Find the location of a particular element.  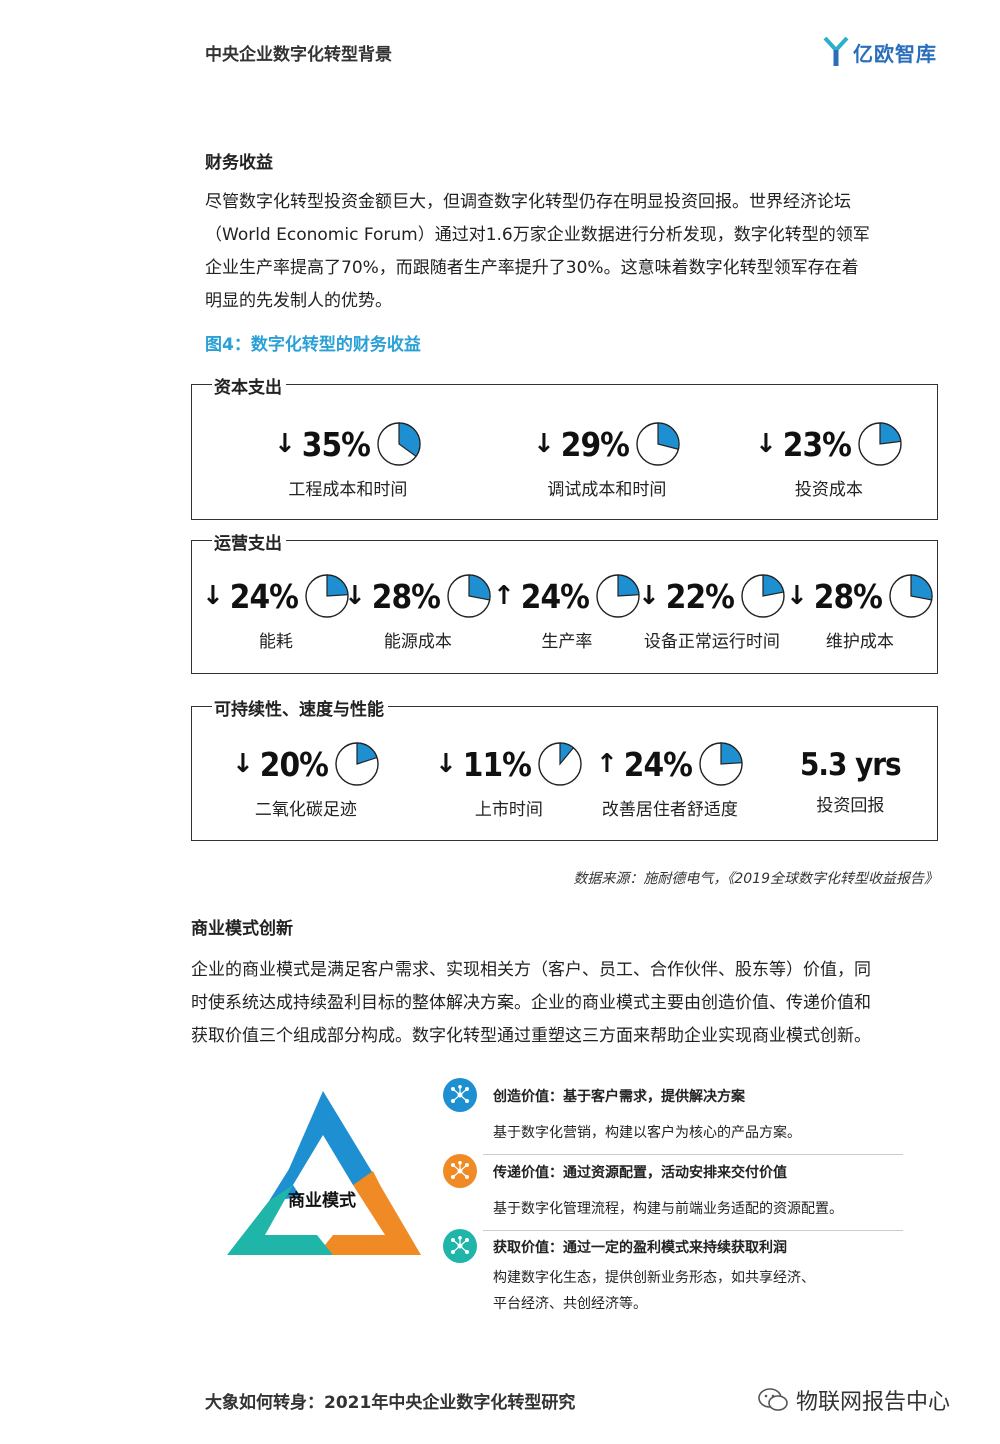

metric-value: 35% is located at coordinates (336, 444).